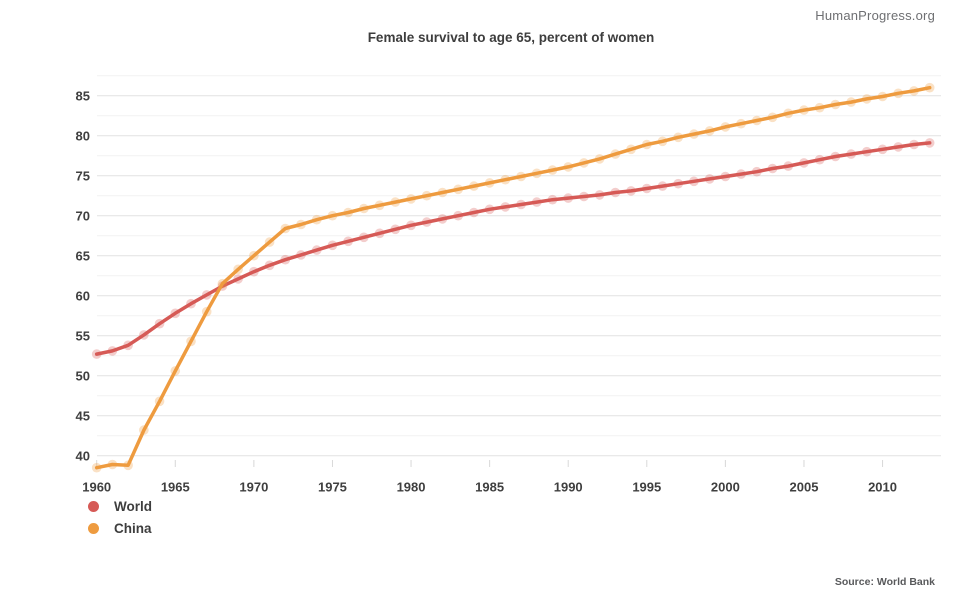 The image size is (970, 600). Describe the element at coordinates (93, 506) in the screenshot. I see `world-series-swatch` at that location.